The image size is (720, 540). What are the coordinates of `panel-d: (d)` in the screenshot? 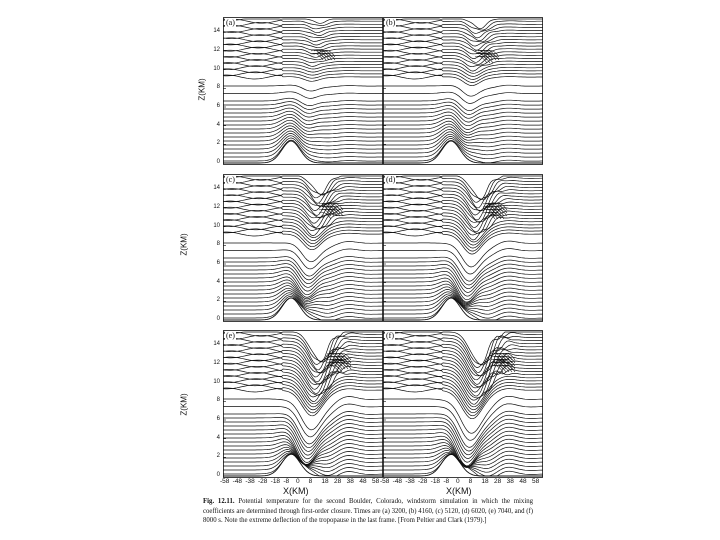 It's located at (463, 248).